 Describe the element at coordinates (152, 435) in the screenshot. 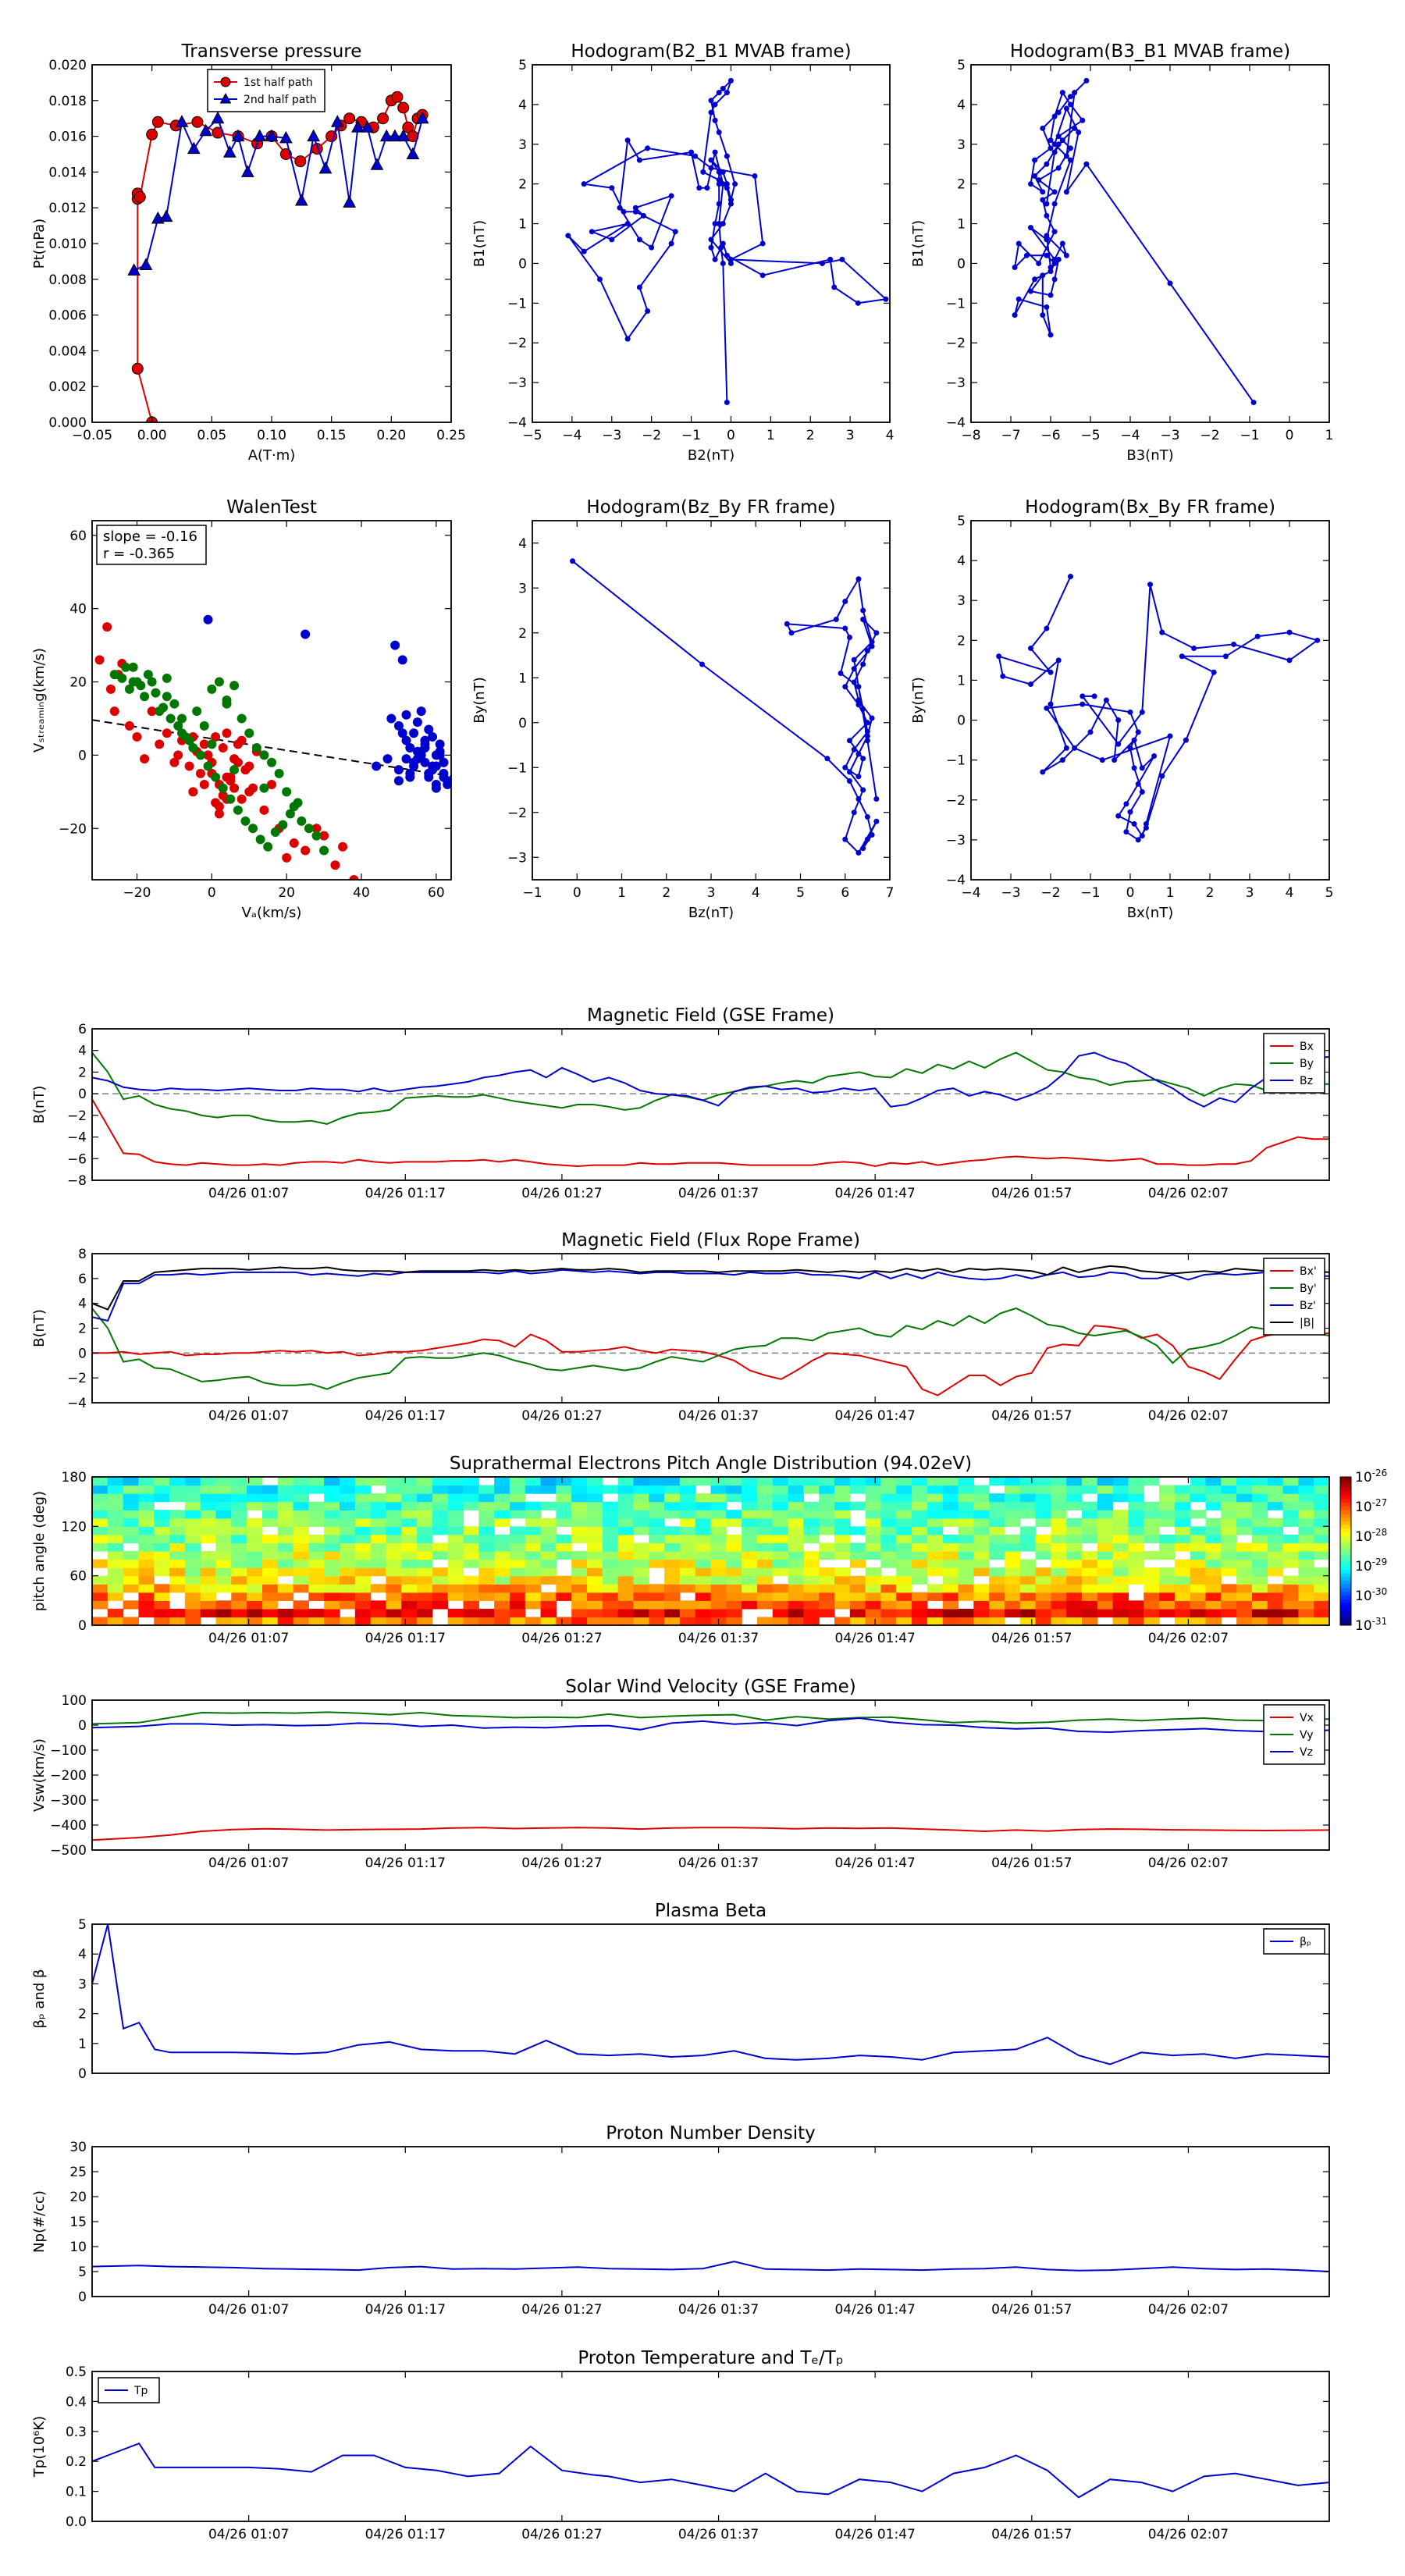

I see `x-tick-label: 0.00` at that location.